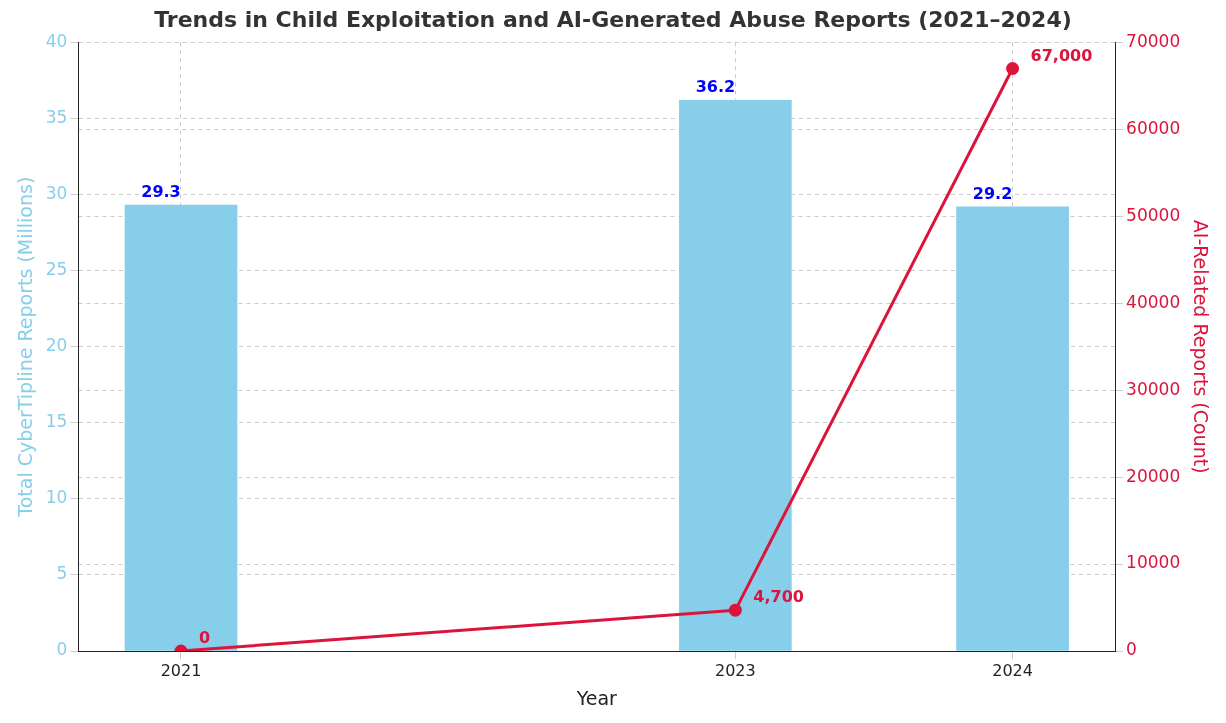 This screenshot has height=723, width=1226. I want to click on data-label: 36.2, so click(715, 87).